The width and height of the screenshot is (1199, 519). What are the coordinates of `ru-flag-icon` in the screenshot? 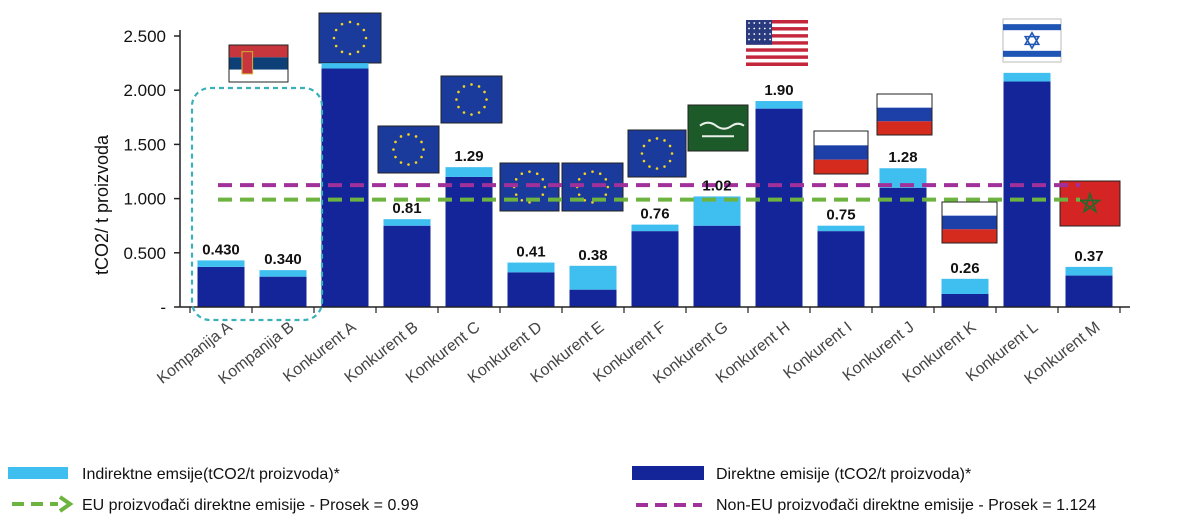 It's located at (969, 222).